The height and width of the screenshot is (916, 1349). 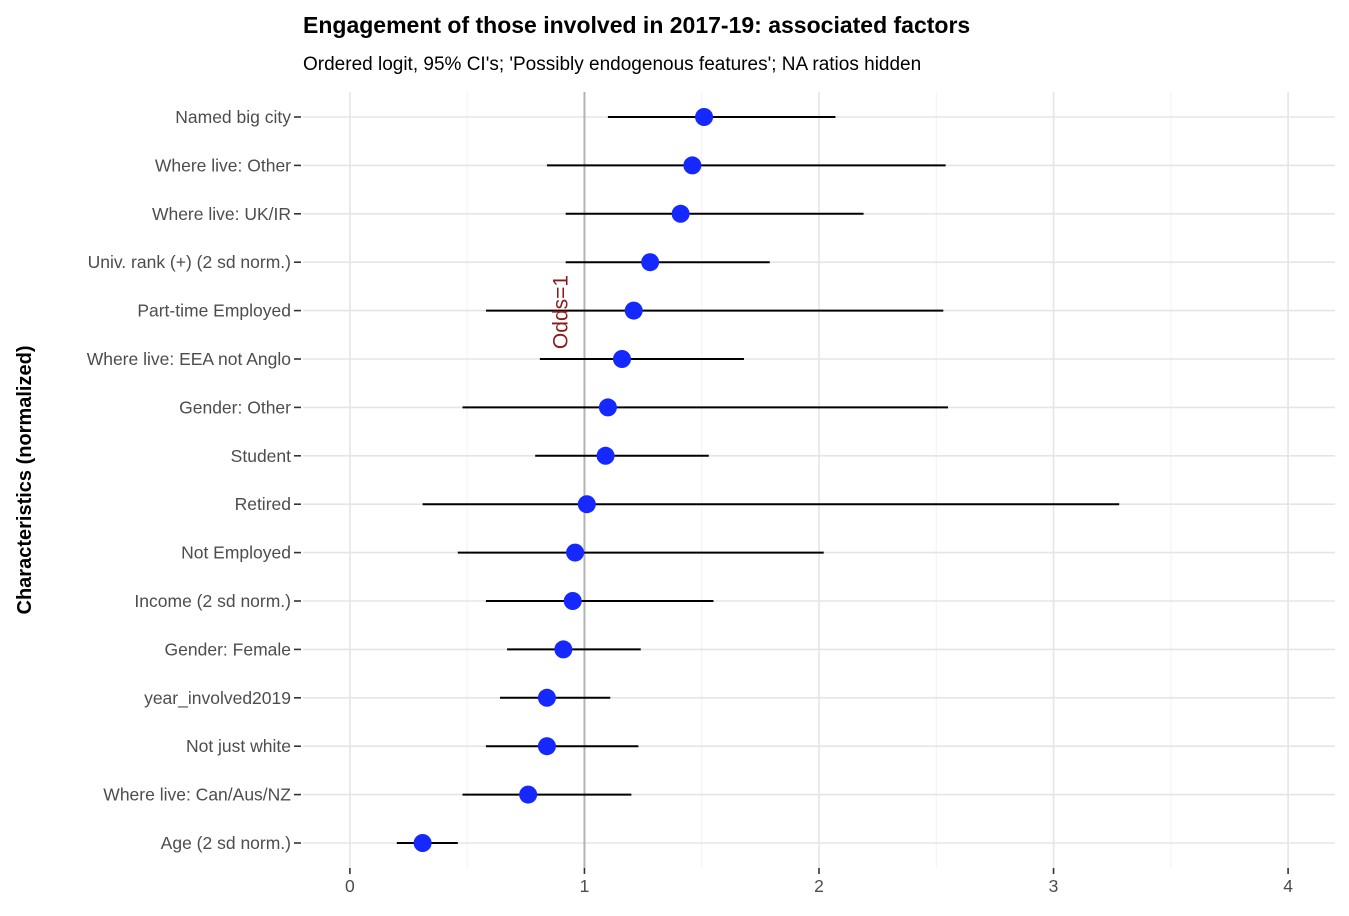 I want to click on y-tick-label: Where live: EEA not Anglo, so click(x=189, y=359).